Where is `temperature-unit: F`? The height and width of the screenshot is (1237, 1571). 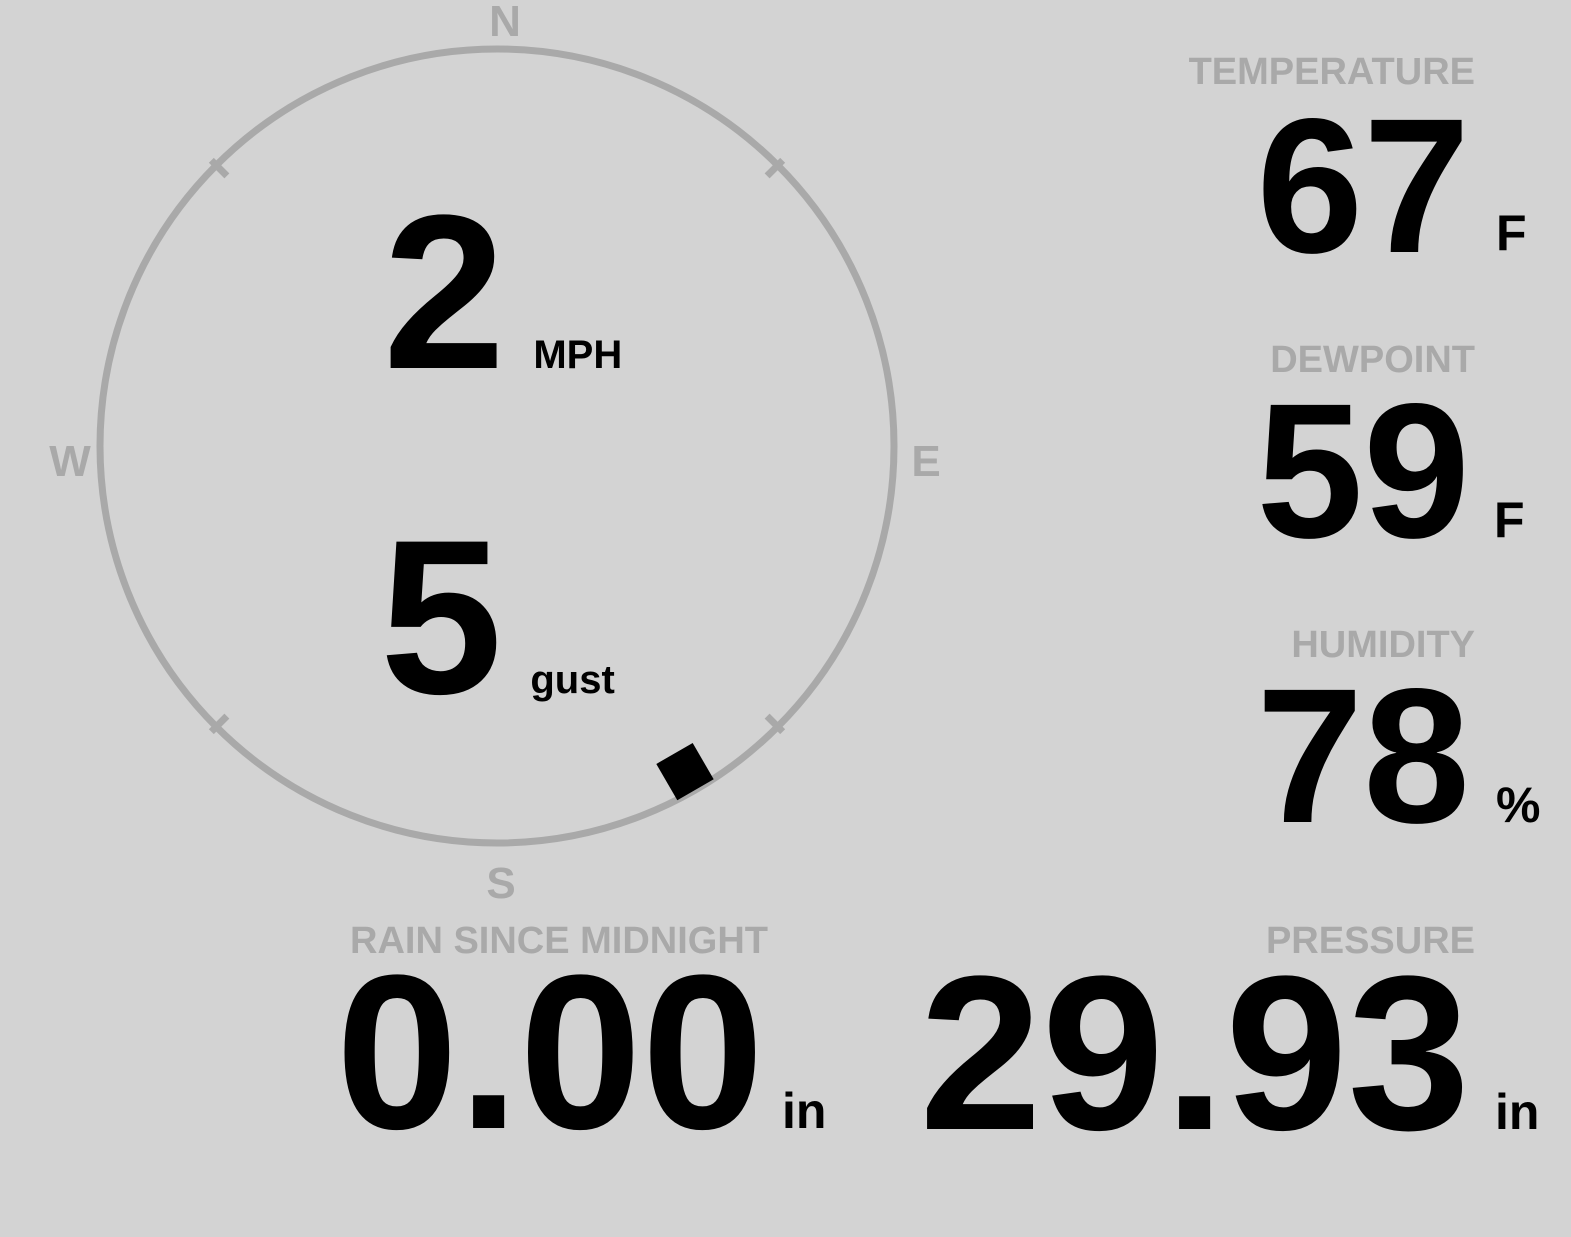 temperature-unit: F is located at coordinates (1511, 233).